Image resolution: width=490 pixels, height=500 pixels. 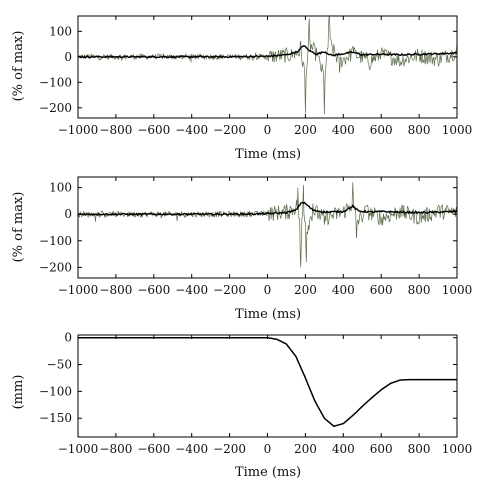 What do you see at coordinates (68, 57) in the screenshot?
I see `y-tick-label-upper: 0` at bounding box center [68, 57].